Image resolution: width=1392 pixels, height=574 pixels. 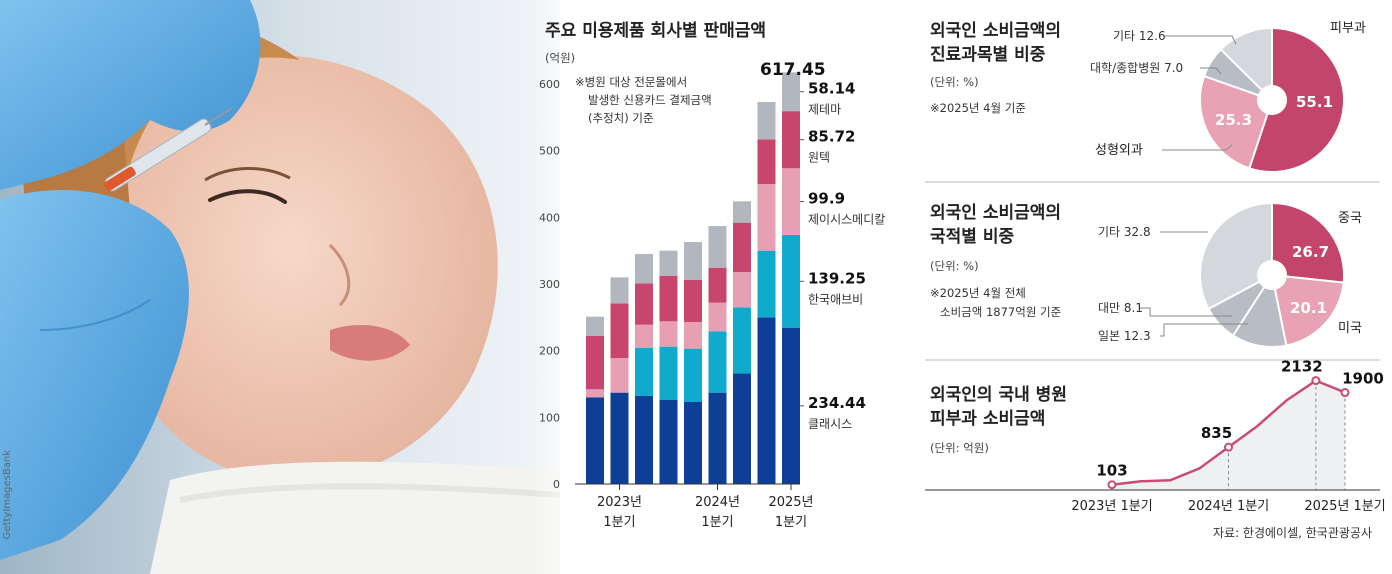 I want to click on bar-x-label: 2025년, so click(x=790, y=502).